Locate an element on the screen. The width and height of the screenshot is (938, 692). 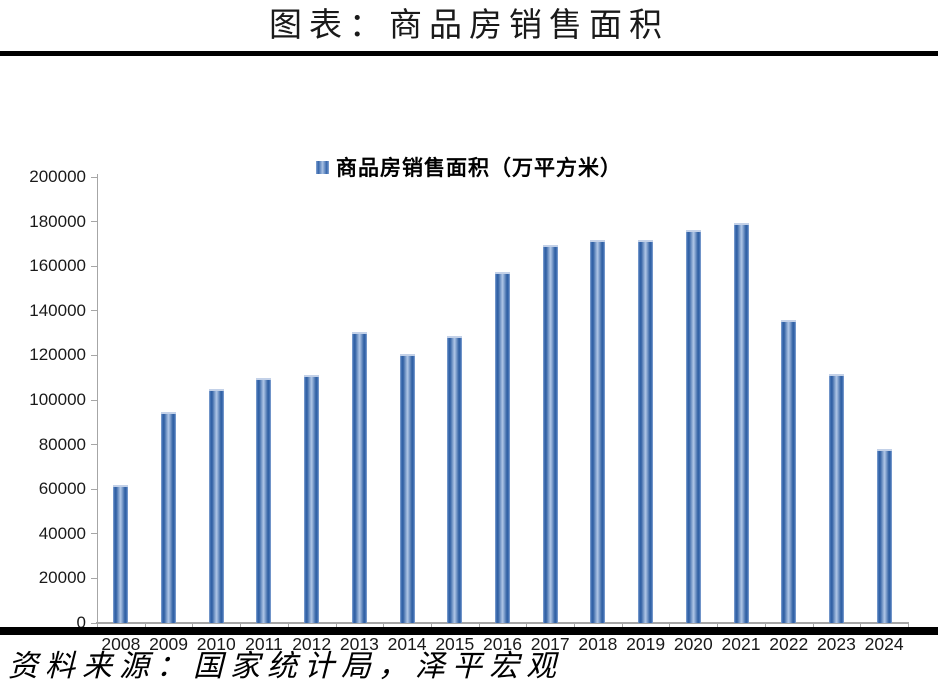
y-tick-label: 140000 is located at coordinates (57, 310).